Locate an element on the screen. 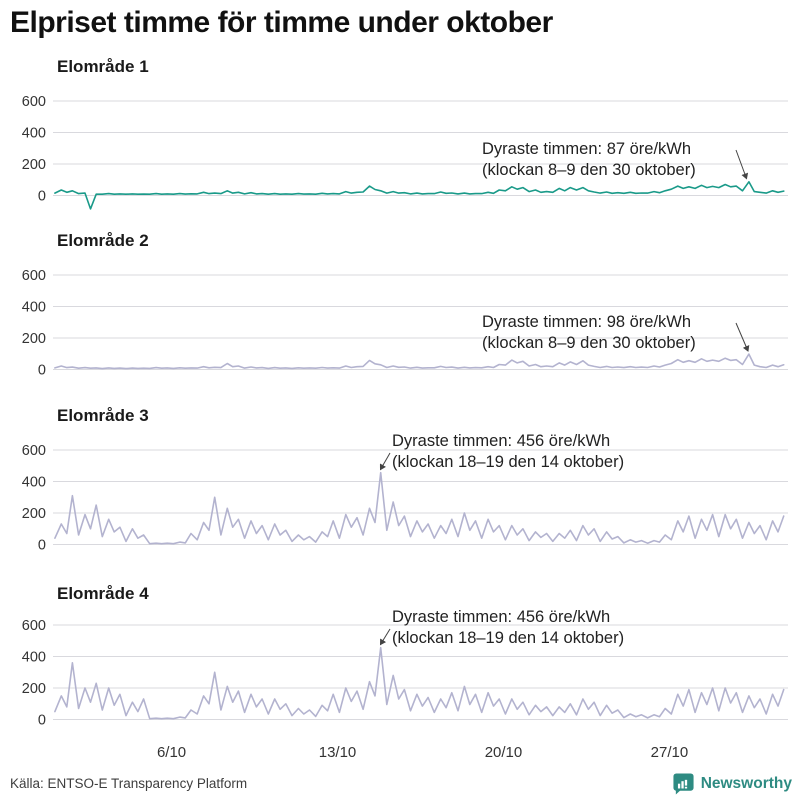 The height and width of the screenshot is (800, 800). panel-plot-3: 0 200 400 600 is located at coordinates (405, 498).